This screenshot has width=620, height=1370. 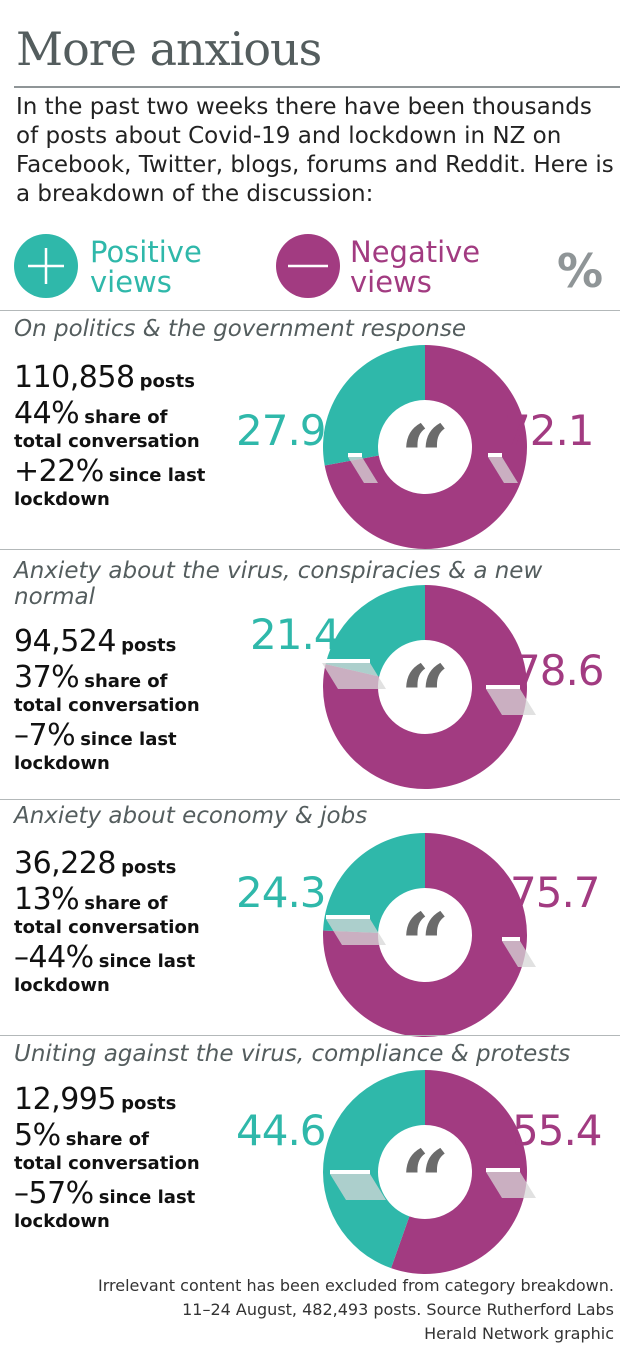 What do you see at coordinates (557, 1130) in the screenshot?
I see `negative-value: 55.4` at bounding box center [557, 1130].